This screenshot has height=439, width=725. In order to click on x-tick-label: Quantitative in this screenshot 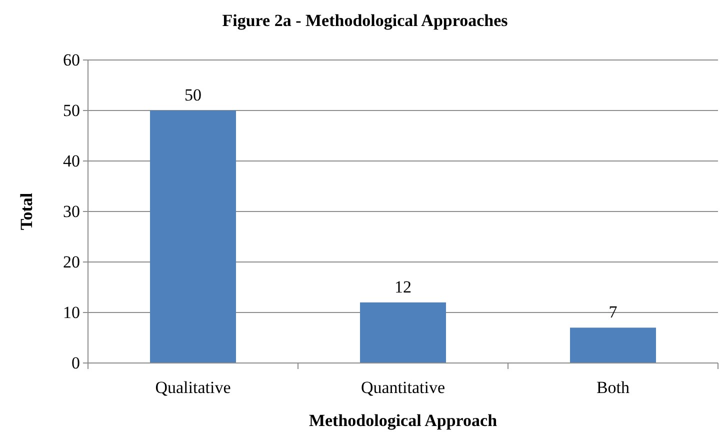, I will do `click(403, 387)`.